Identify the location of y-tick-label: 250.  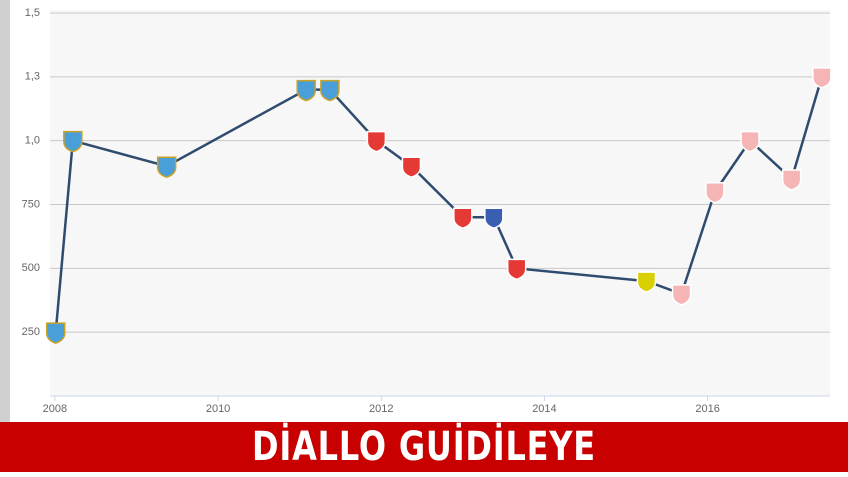
(31, 332).